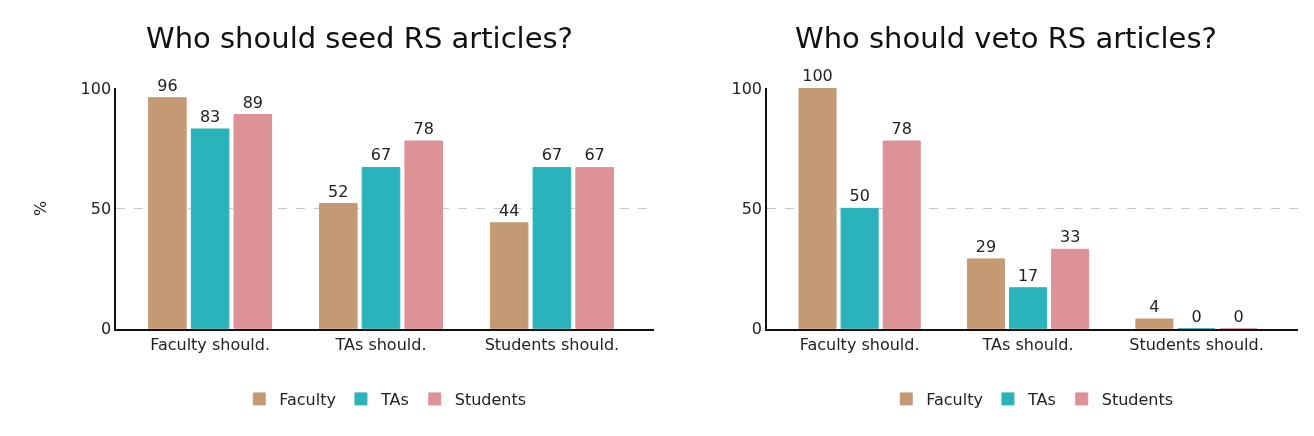 The width and height of the screenshot is (1314, 436). I want to click on data-label: 52, so click(338, 191).